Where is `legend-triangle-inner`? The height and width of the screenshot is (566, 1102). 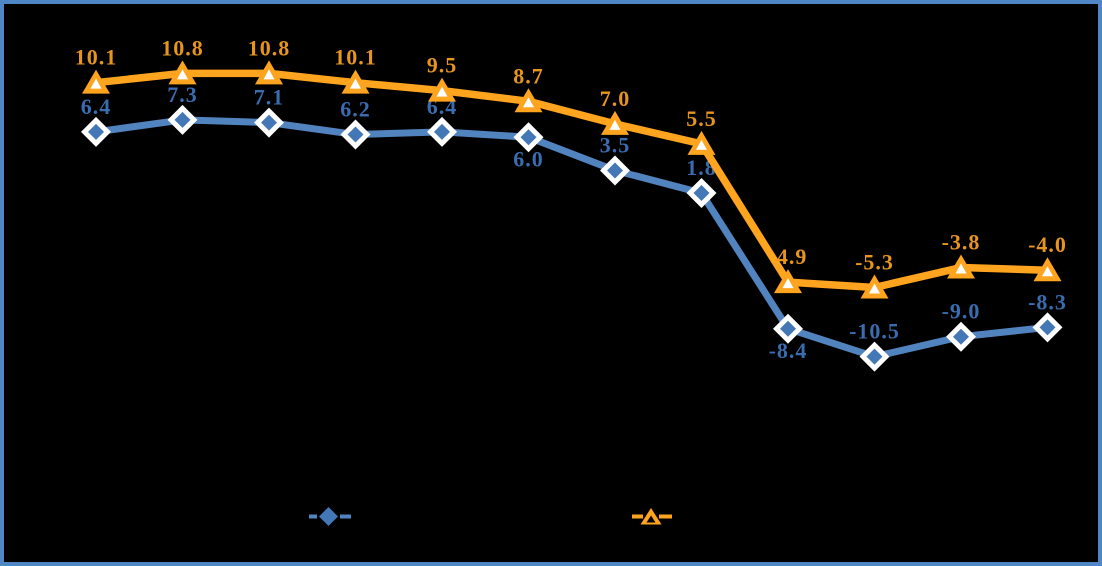
legend-triangle-inner is located at coordinates (651, 519).